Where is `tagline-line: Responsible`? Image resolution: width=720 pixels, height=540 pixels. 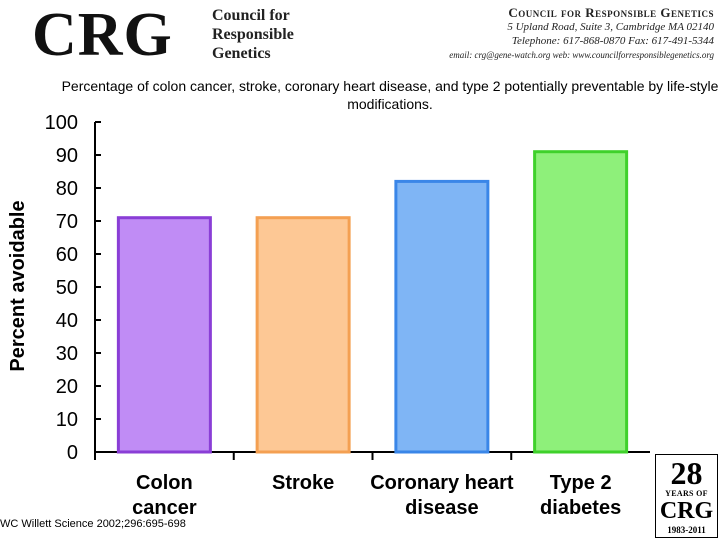 tagline-line: Responsible is located at coordinates (253, 34).